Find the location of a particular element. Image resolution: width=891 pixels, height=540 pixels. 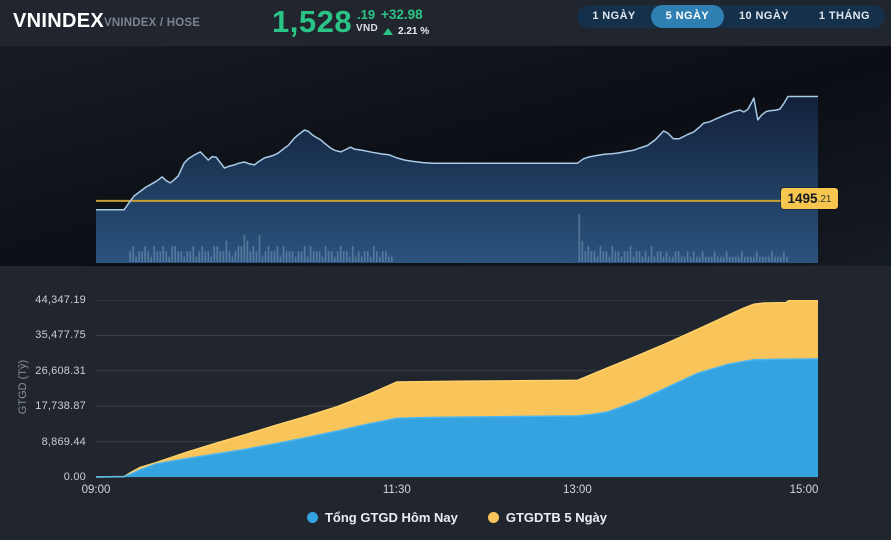

legend-item-1: Tổng GTGD Hôm Nay is located at coordinates (382, 517).